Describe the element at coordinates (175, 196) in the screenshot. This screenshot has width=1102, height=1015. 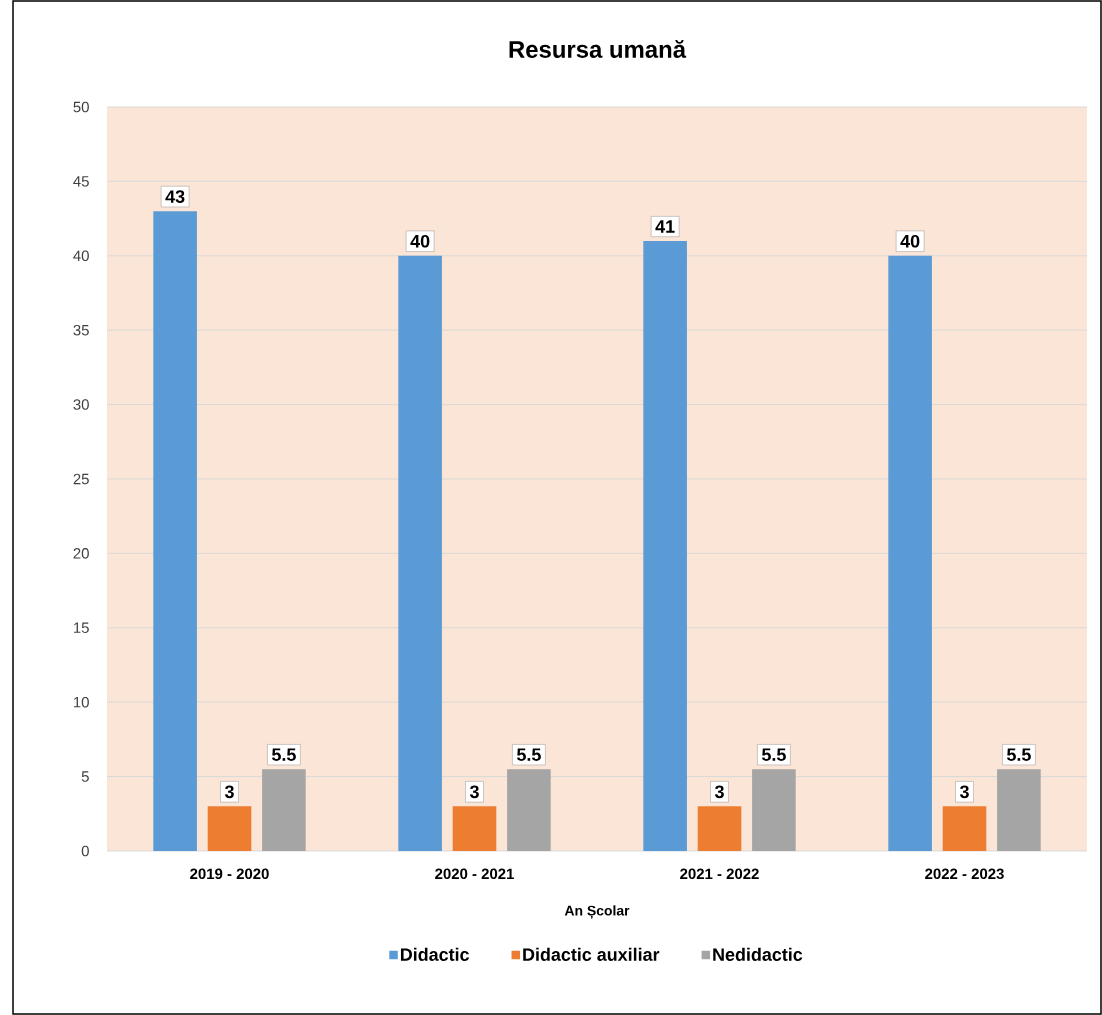
I see `data-label: 43` at that location.